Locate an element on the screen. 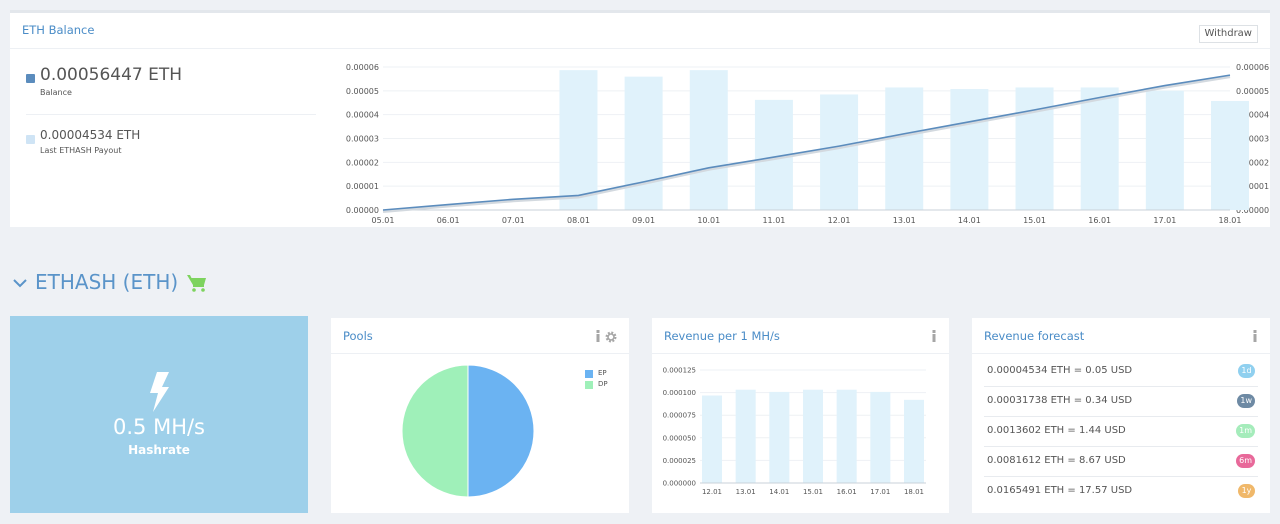 This screenshot has width=1280, height=524. lightning-bolt-icon is located at coordinates (159, 392).